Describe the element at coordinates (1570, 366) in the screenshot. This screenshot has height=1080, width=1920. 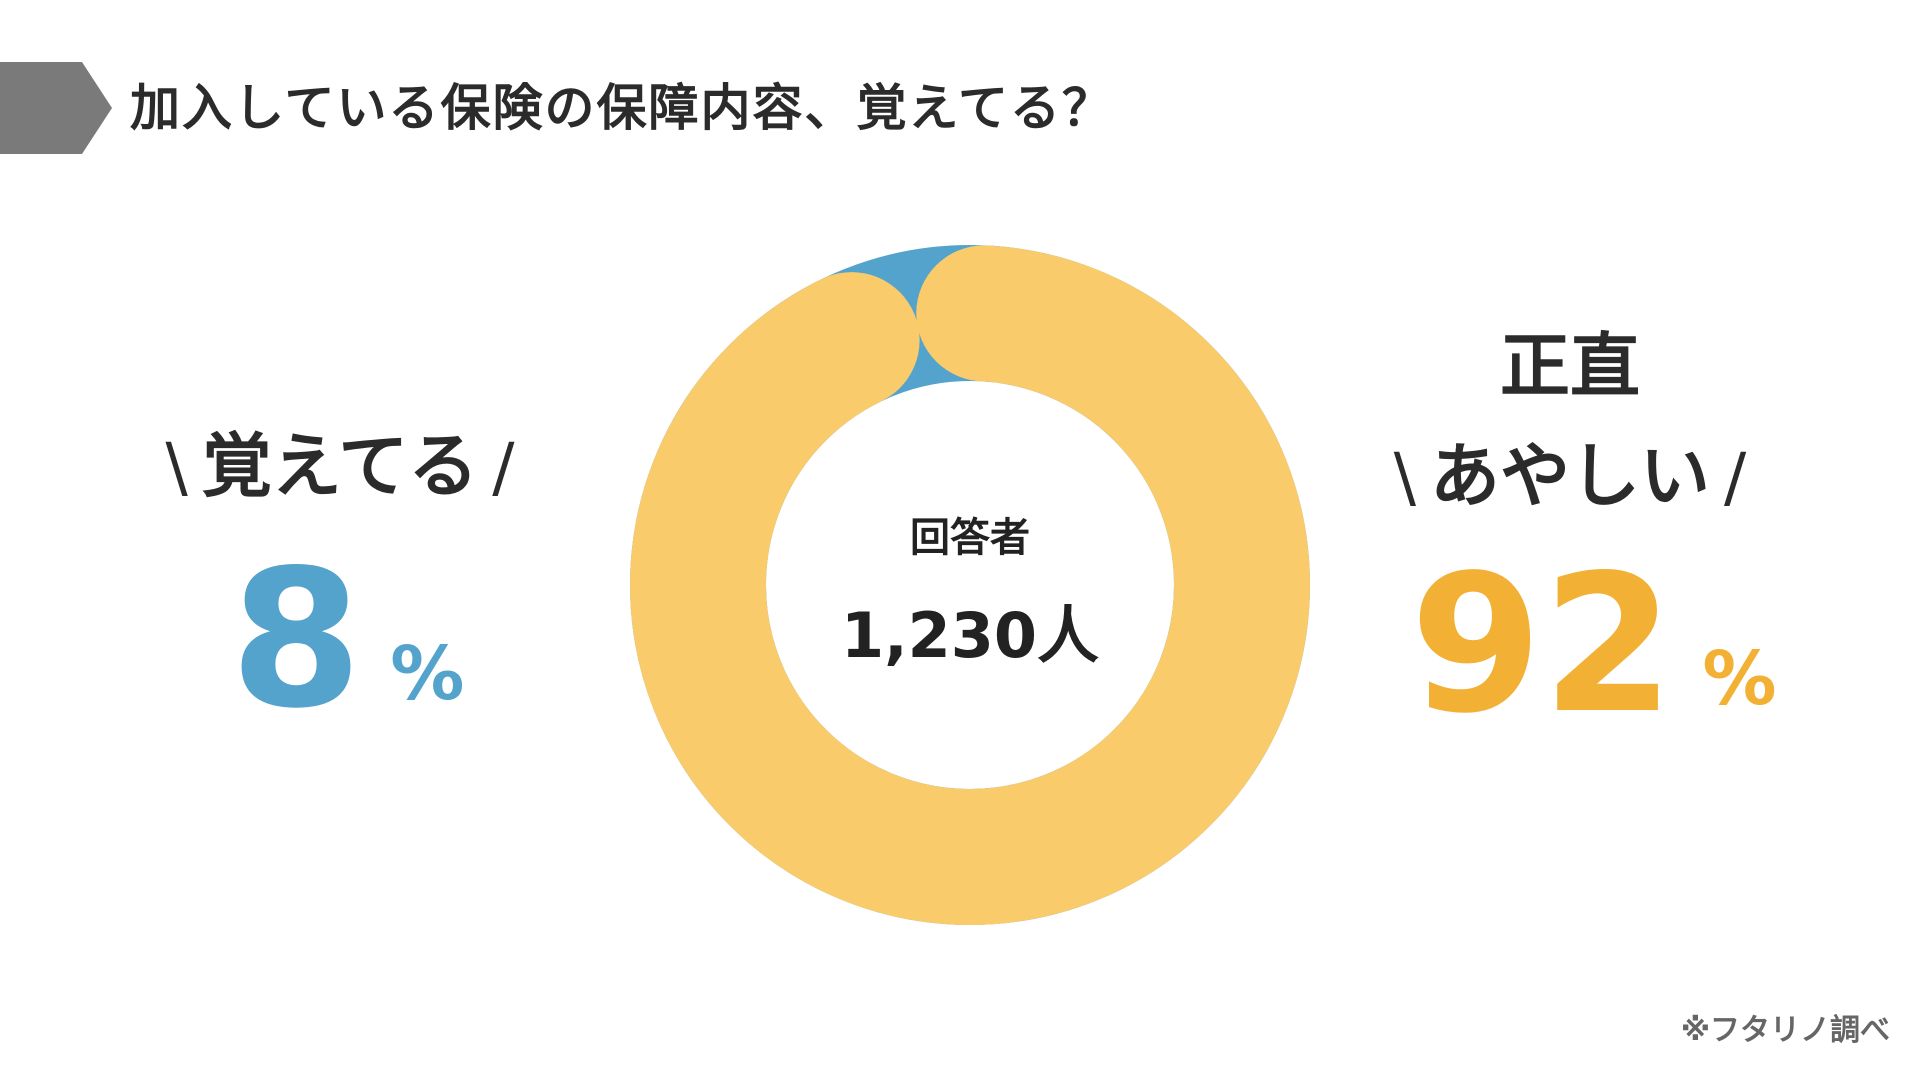
I see `unsure-label-line1: 正直` at that location.